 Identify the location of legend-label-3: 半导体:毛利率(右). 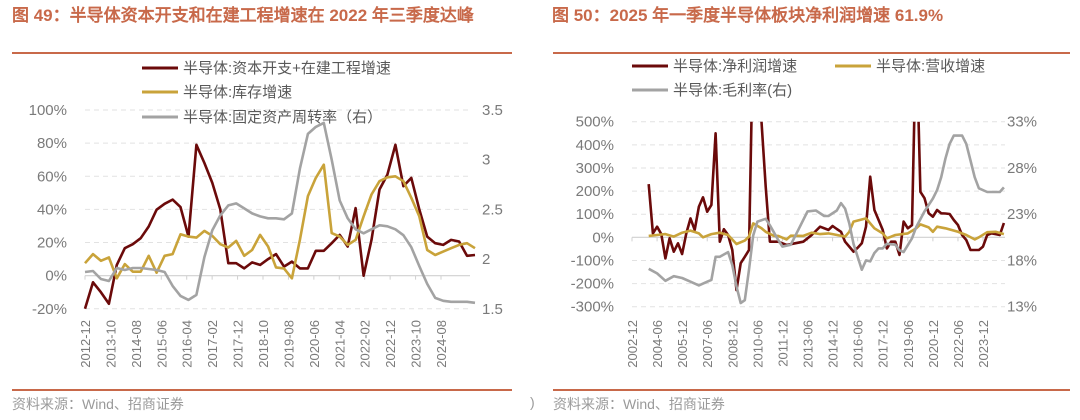
(732, 90).